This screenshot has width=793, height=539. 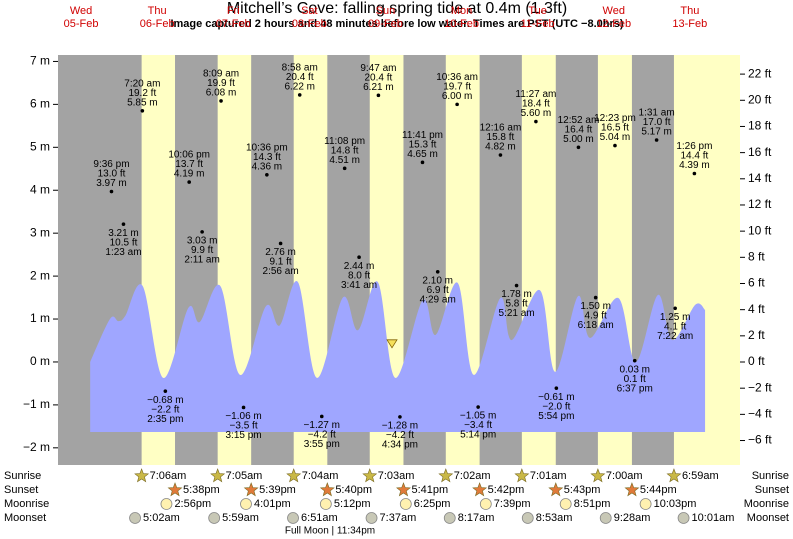 What do you see at coordinates (40, 189) in the screenshot?
I see `y-tick-label: 4 m` at bounding box center [40, 189].